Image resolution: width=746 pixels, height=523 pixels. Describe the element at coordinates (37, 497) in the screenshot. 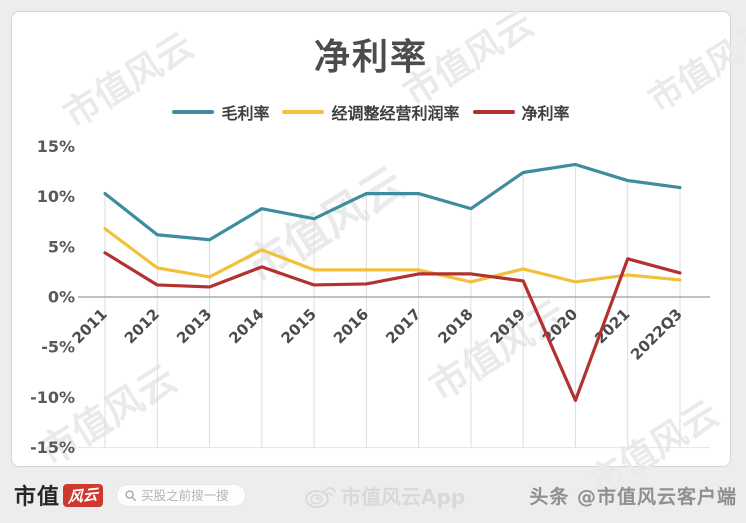

I see `brand-logo-text: 市值` at that location.